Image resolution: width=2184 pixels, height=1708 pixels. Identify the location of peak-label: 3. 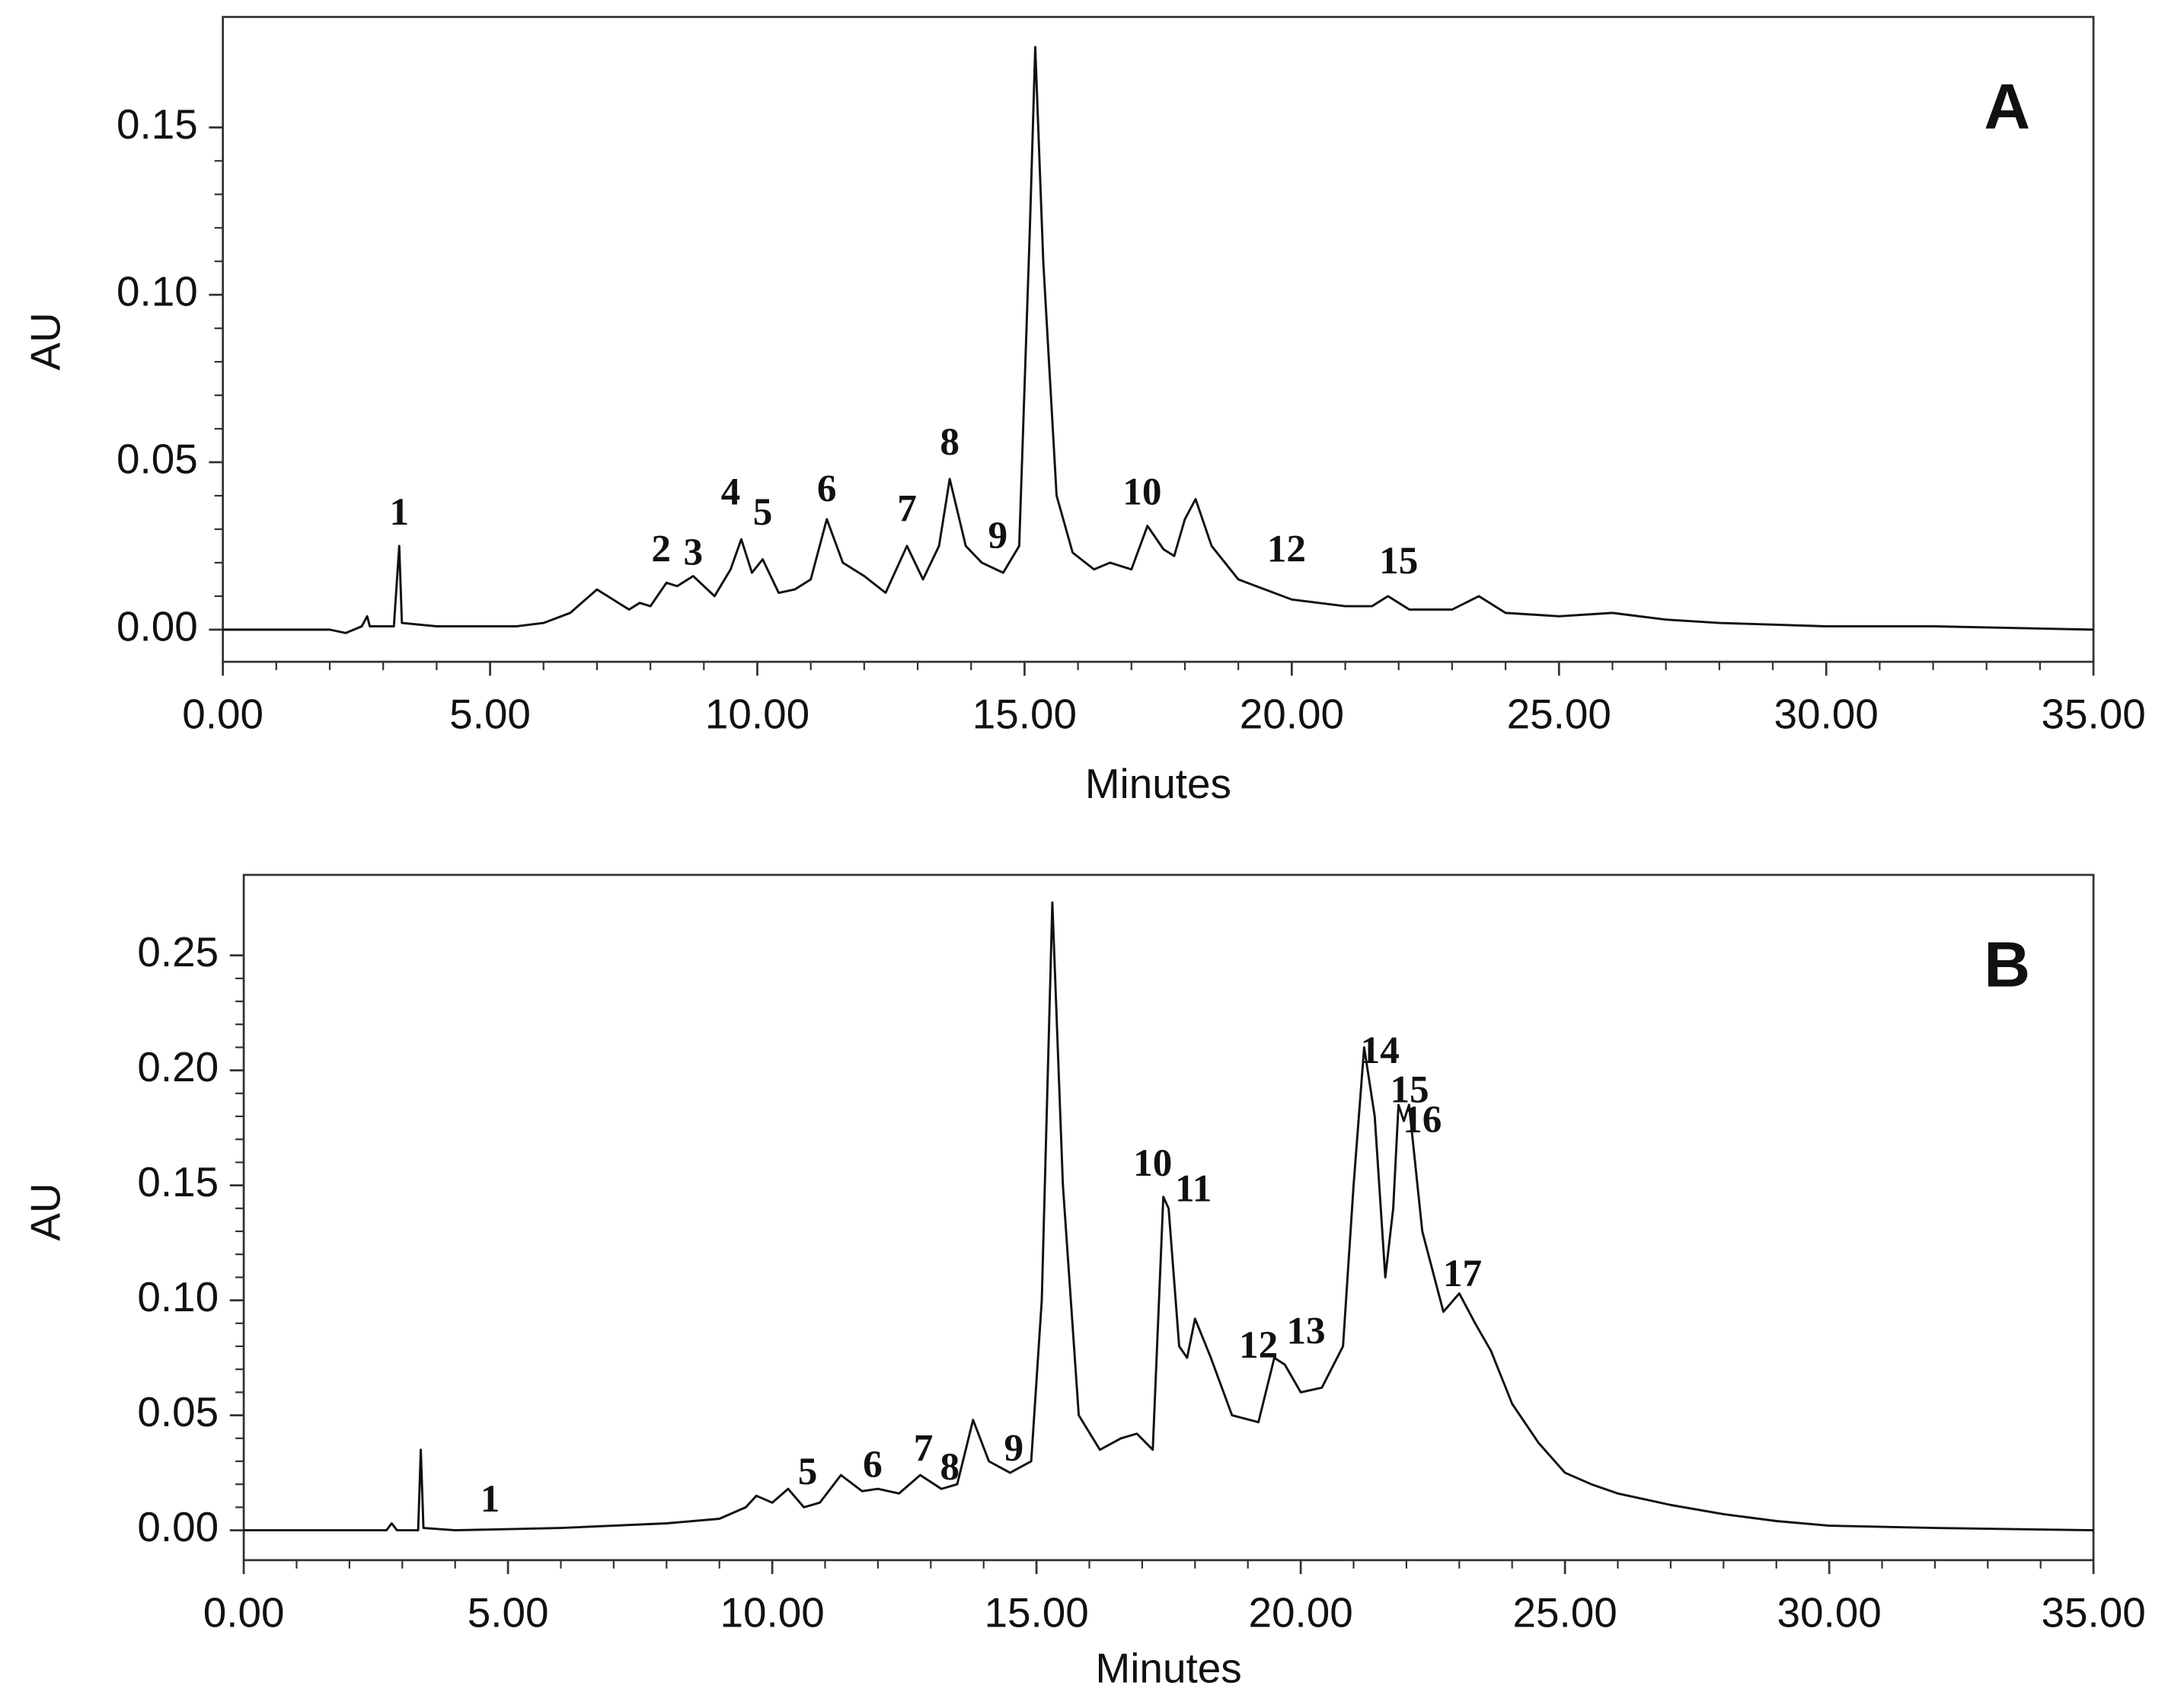
(693, 552).